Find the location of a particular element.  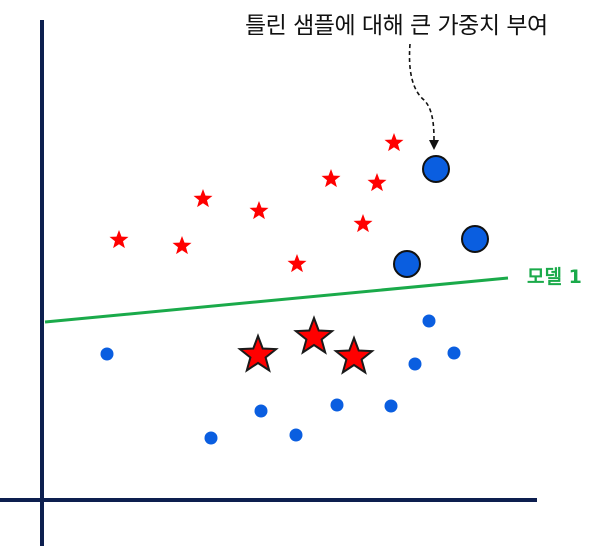

model-1-boundary-line is located at coordinates (276, 300).